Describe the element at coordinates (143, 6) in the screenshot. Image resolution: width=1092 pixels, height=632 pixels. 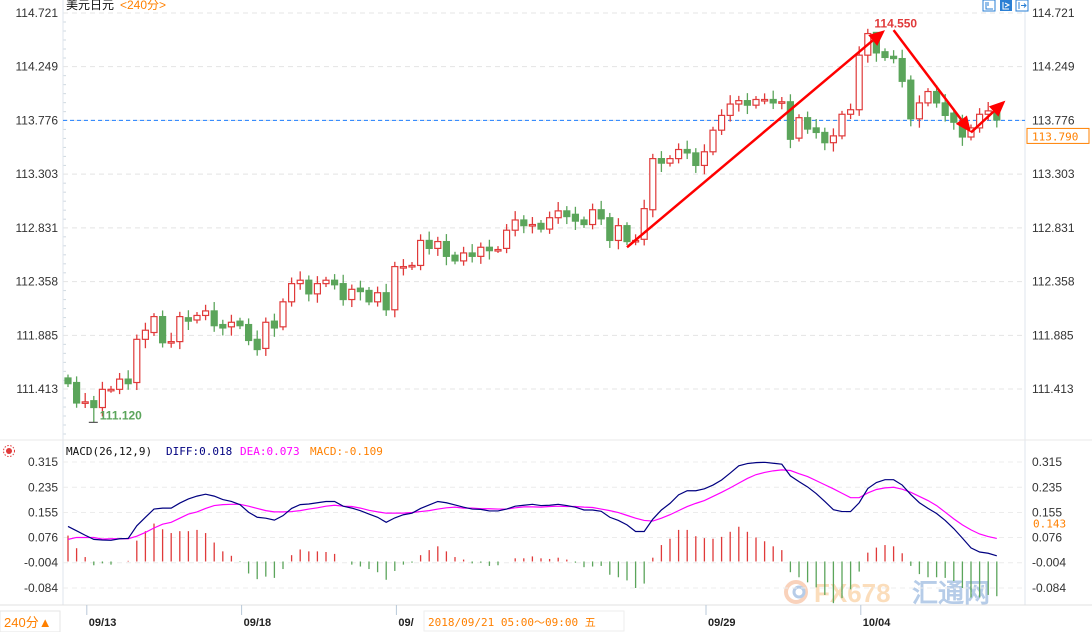
I see `period-label: <240分>` at that location.